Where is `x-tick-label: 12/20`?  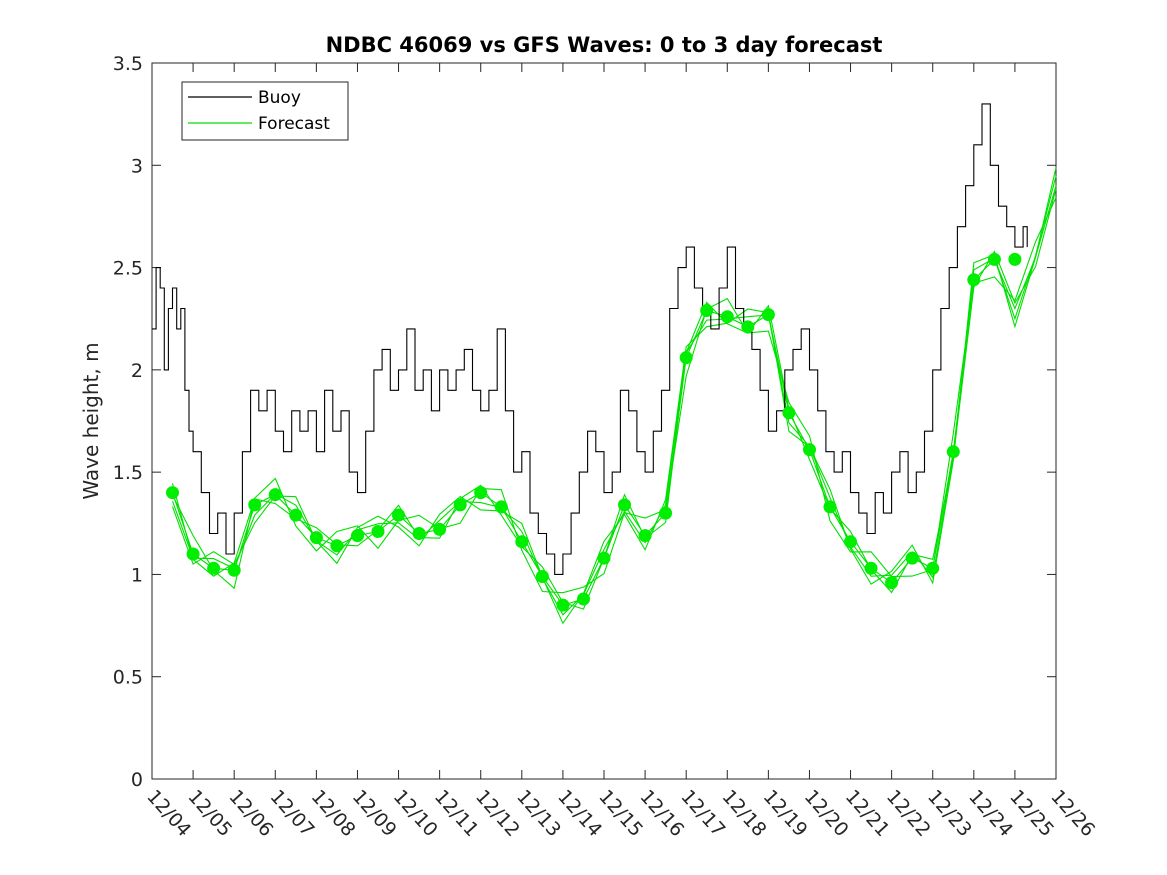 x-tick-label: 12/20 is located at coordinates (826, 813).